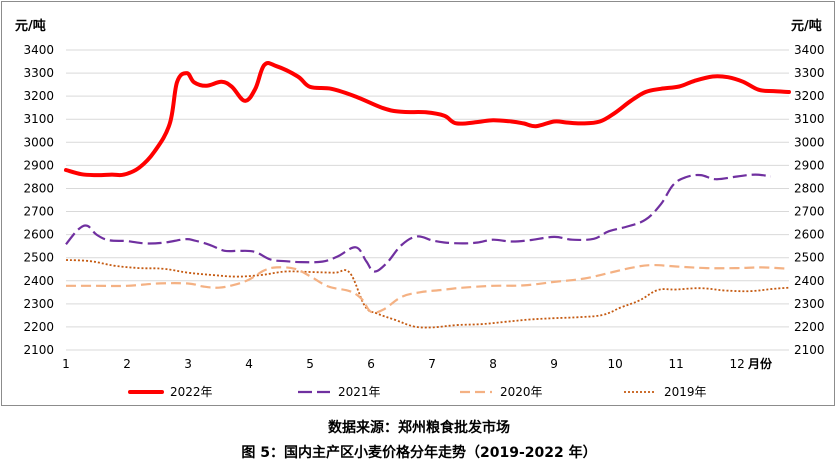  Describe the element at coordinates (760, 363) in the screenshot. I see `x-unit-label: 月份` at that location.